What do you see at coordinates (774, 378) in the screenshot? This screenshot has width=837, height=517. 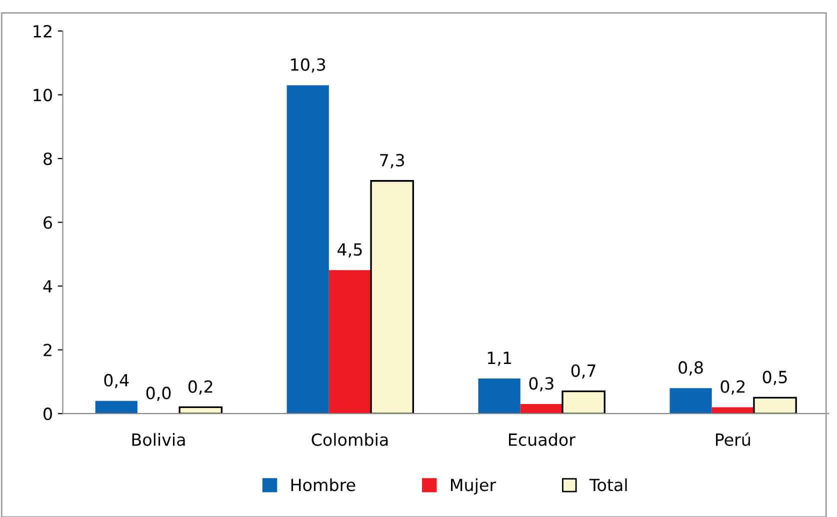 I see `data-label: 0,5` at bounding box center [774, 378].